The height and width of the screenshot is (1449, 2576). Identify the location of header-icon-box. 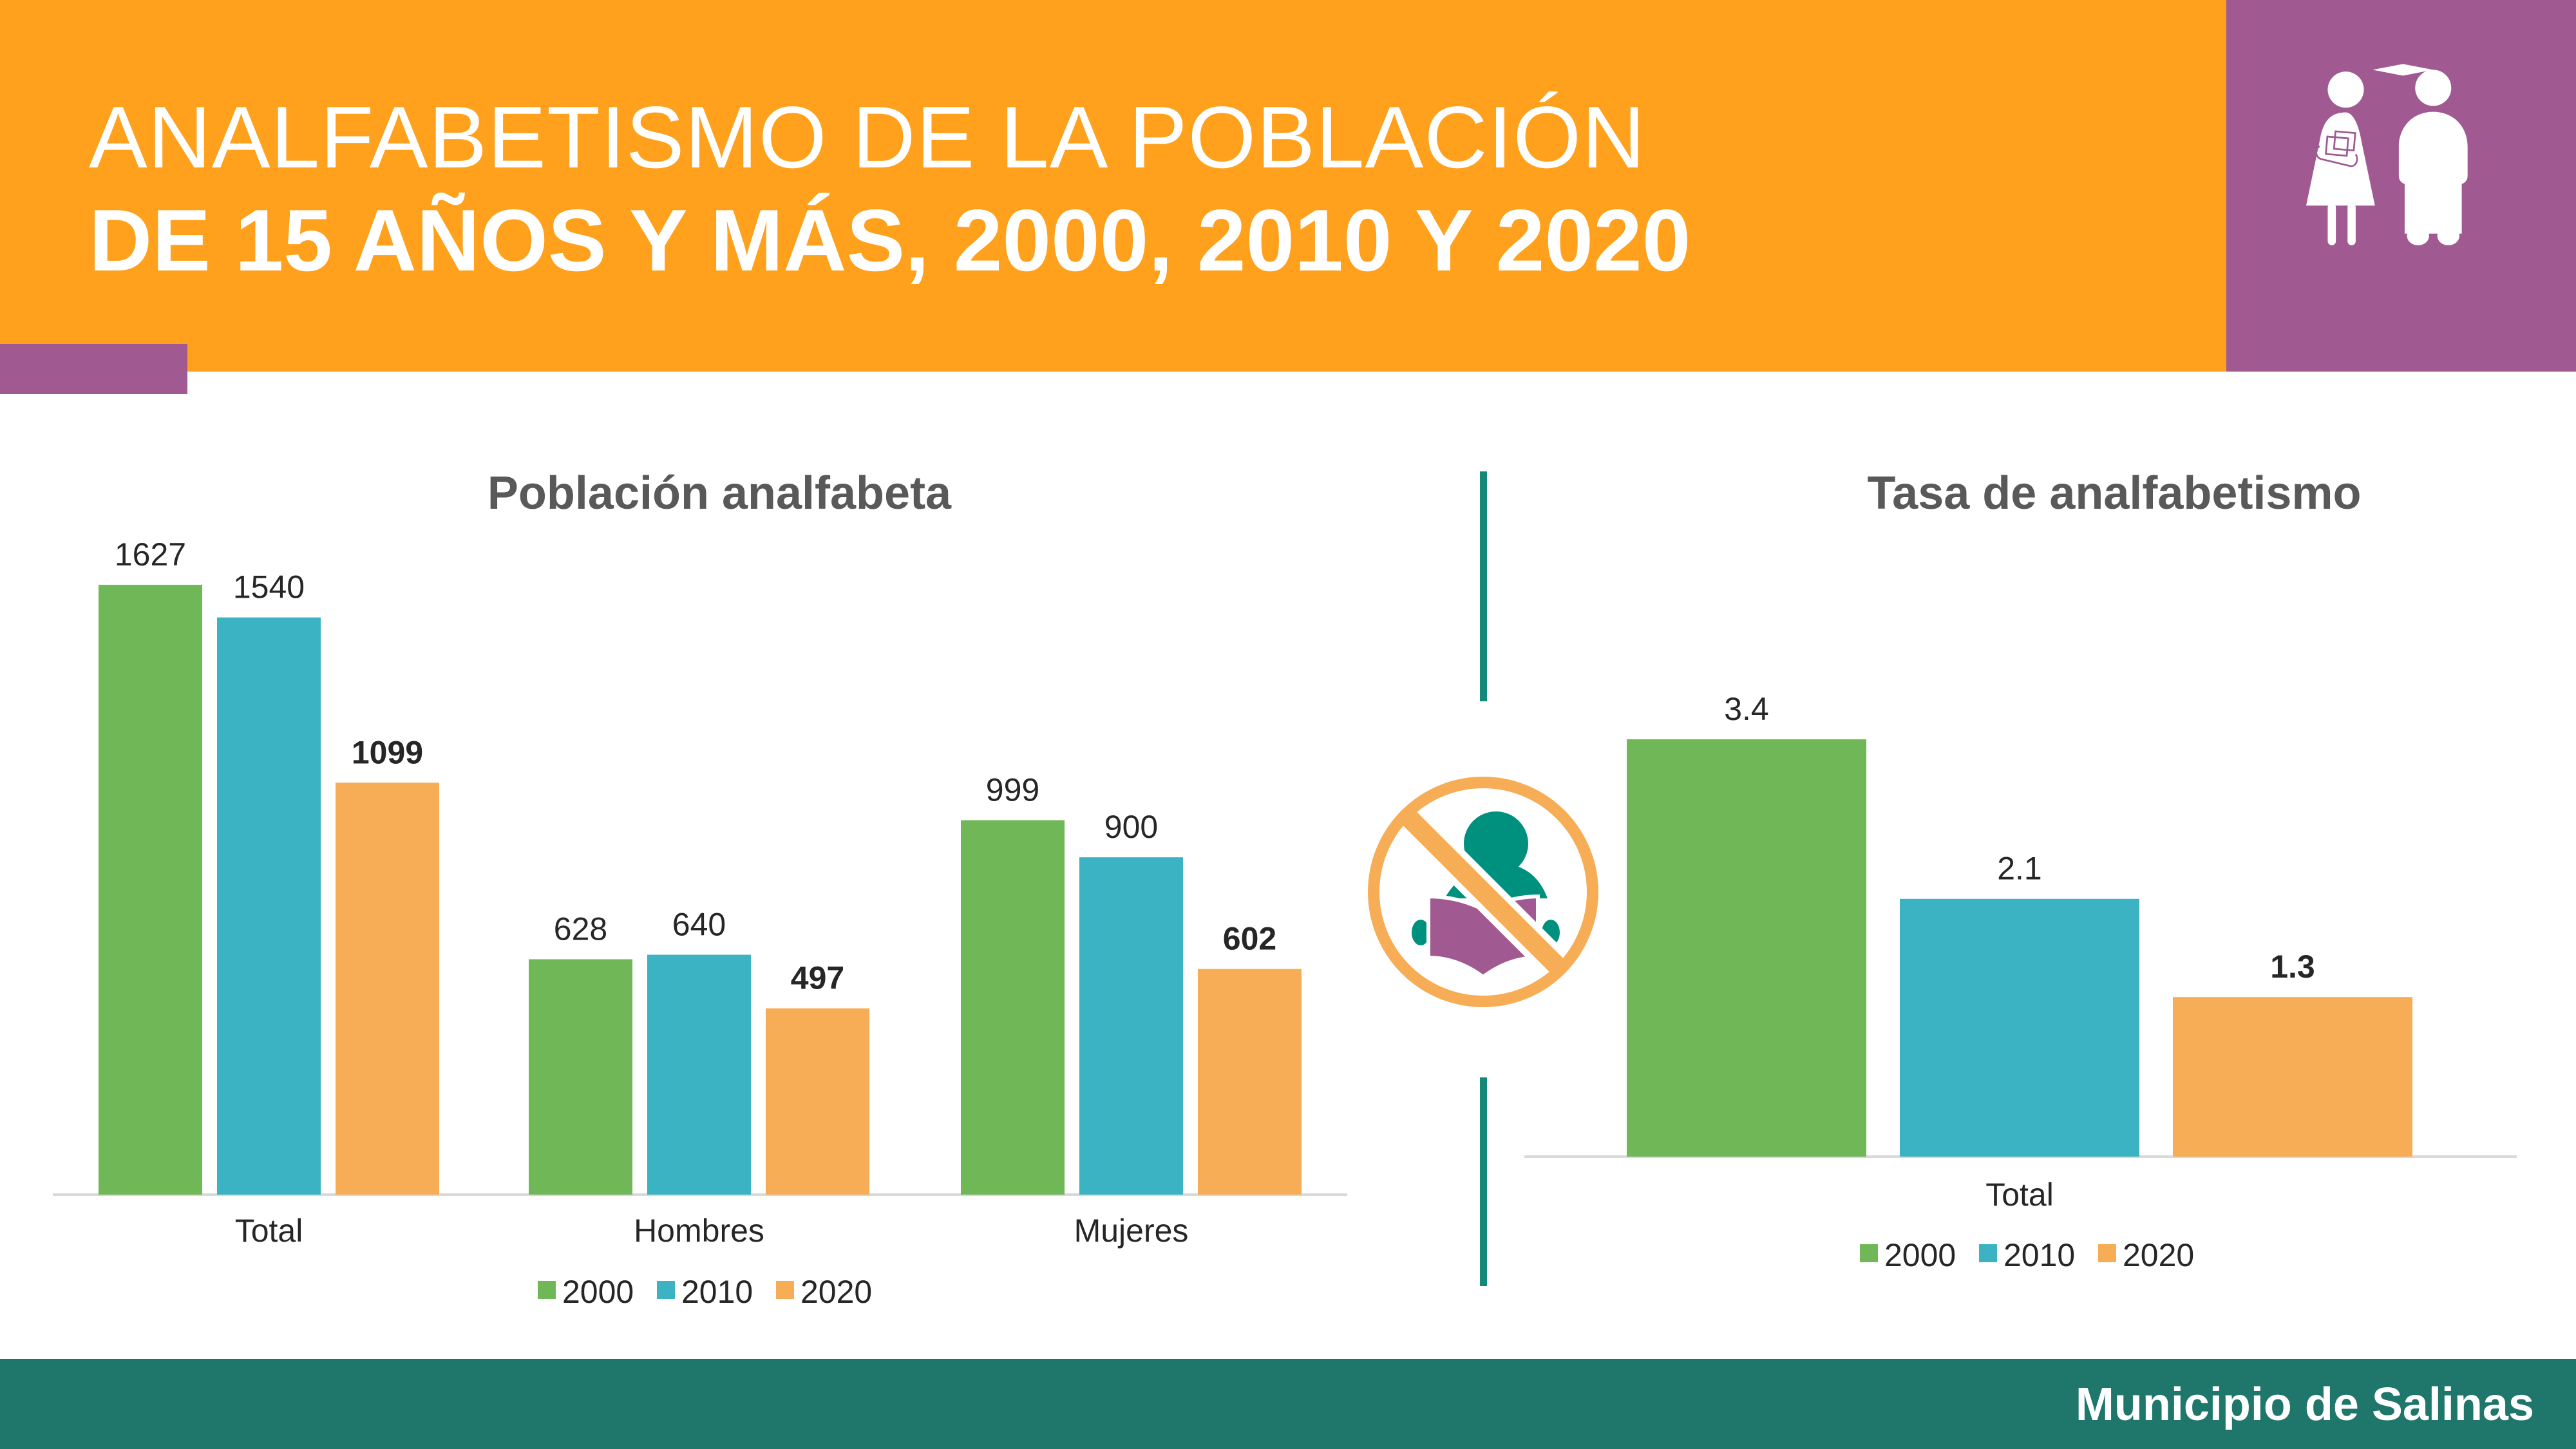
(2401, 186).